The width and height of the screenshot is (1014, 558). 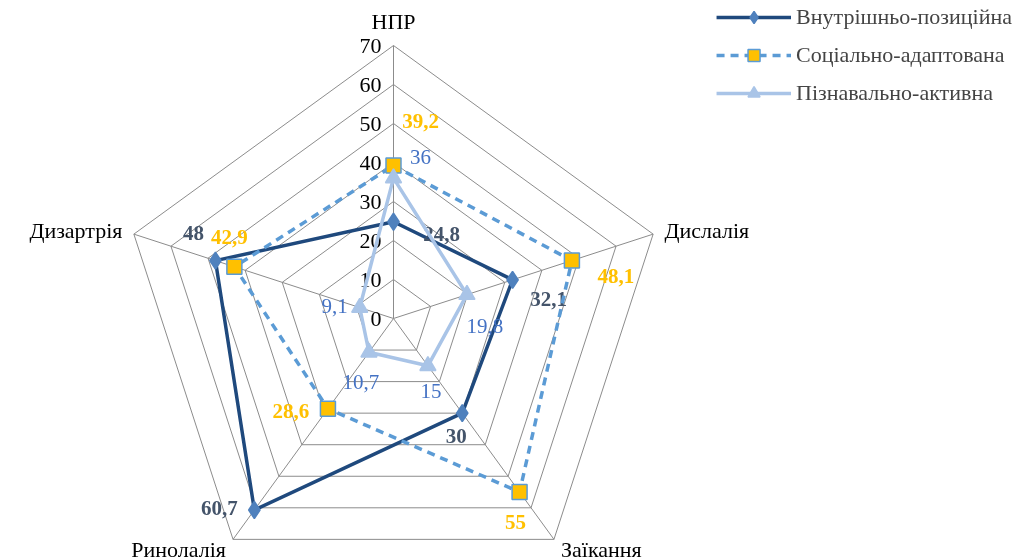 I want to click on spoke-label: Дизартрія, so click(x=76, y=230).